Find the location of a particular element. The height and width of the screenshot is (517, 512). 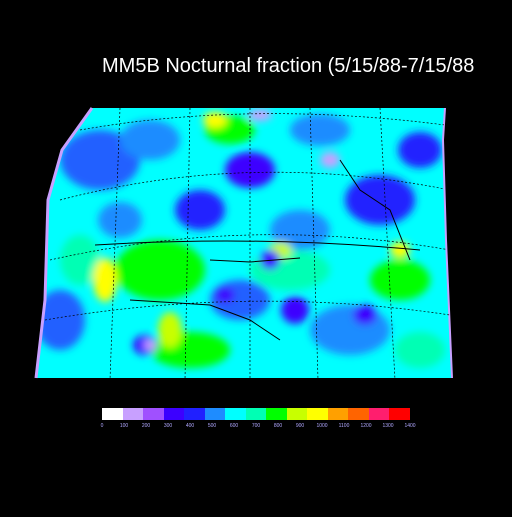

legend-tick-label: 800 is located at coordinates (278, 426).